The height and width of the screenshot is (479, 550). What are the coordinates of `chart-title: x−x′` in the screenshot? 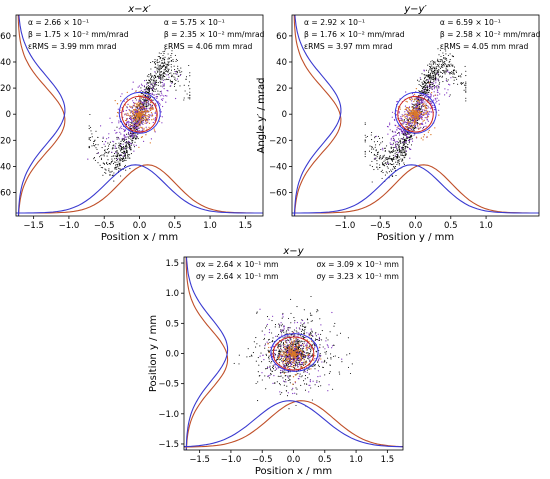 It's located at (139, 9).